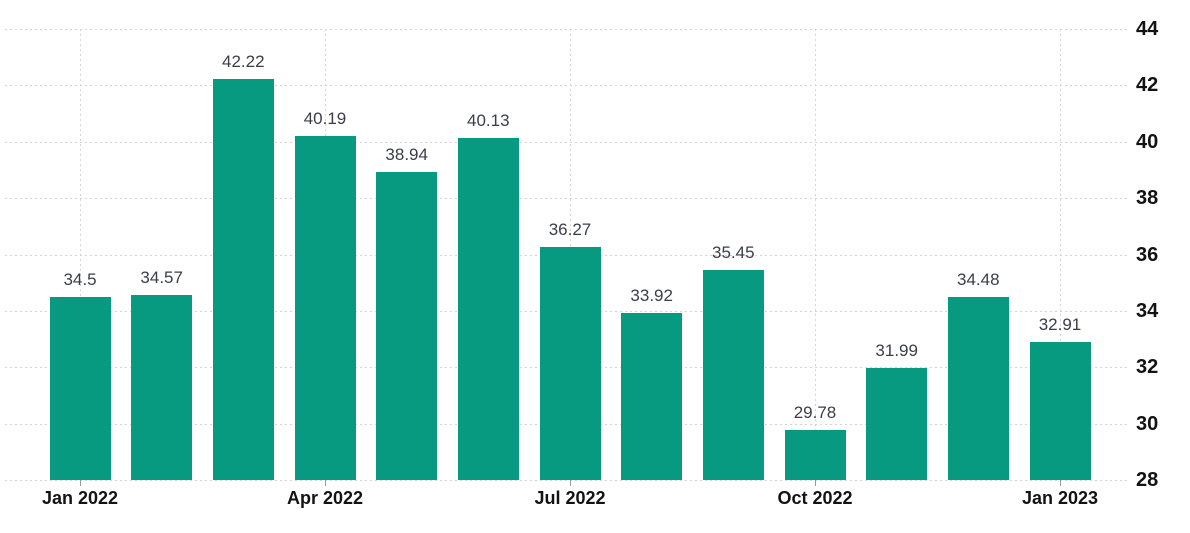 Image resolution: width=1190 pixels, height=533 pixels. I want to click on y-axis-label: 44, so click(1147, 29).